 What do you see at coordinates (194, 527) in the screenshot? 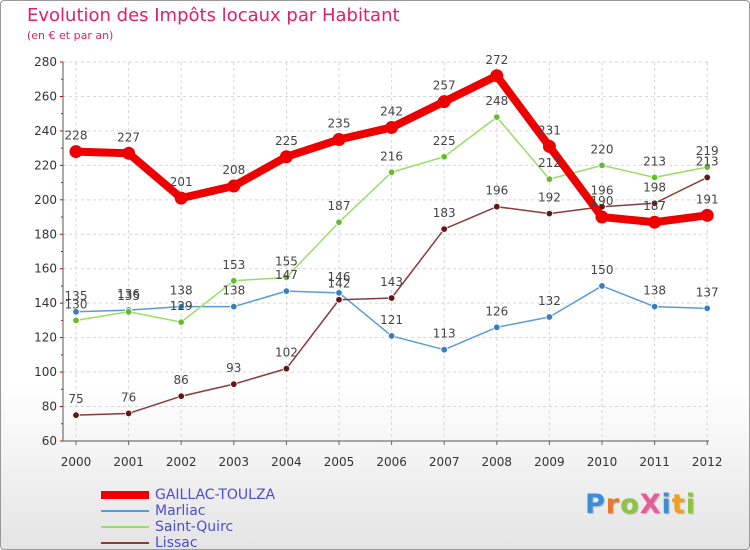
I see `legend-label: Saint-Quirc` at bounding box center [194, 527].